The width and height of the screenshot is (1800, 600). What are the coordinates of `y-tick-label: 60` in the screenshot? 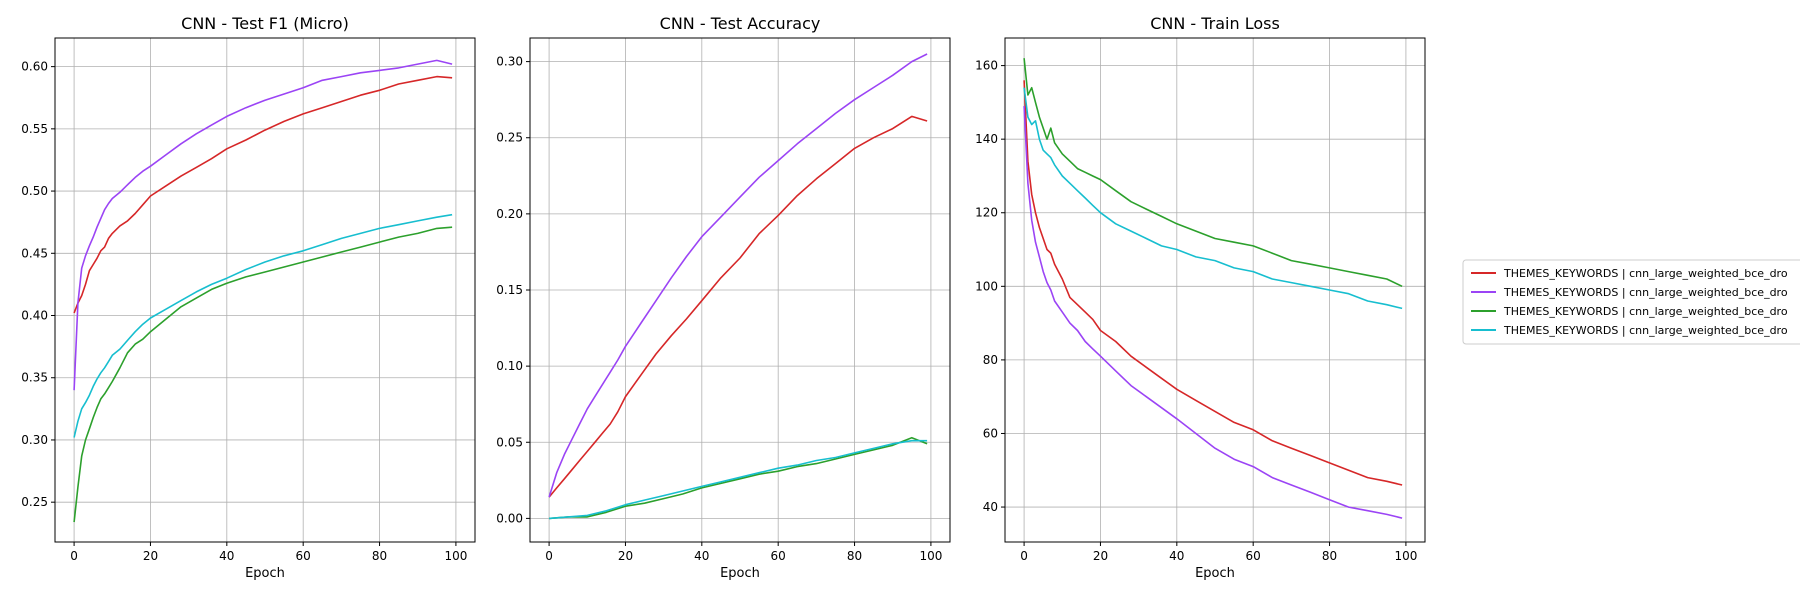 It's located at (990, 433).